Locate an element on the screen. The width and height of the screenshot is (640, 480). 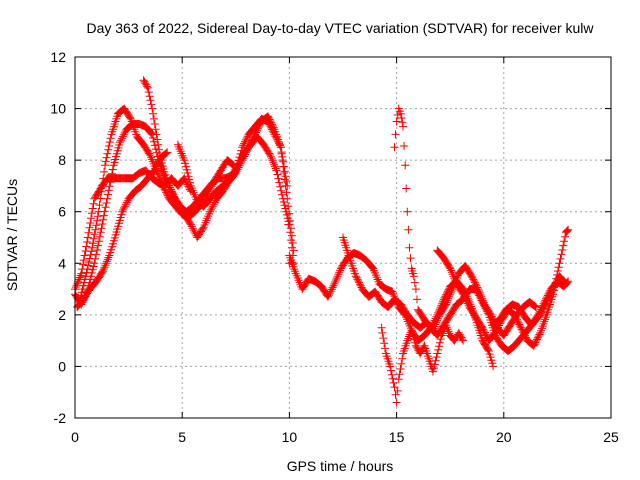
y-tick-label: 12 is located at coordinates (58, 57).